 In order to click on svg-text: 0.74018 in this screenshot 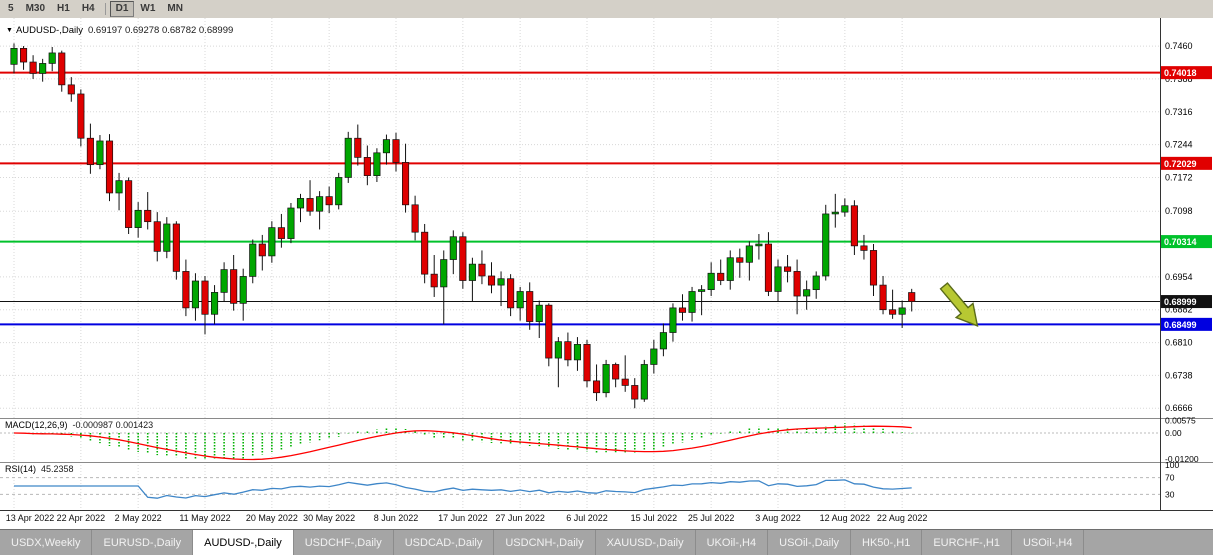, I will do `click(1180, 73)`.